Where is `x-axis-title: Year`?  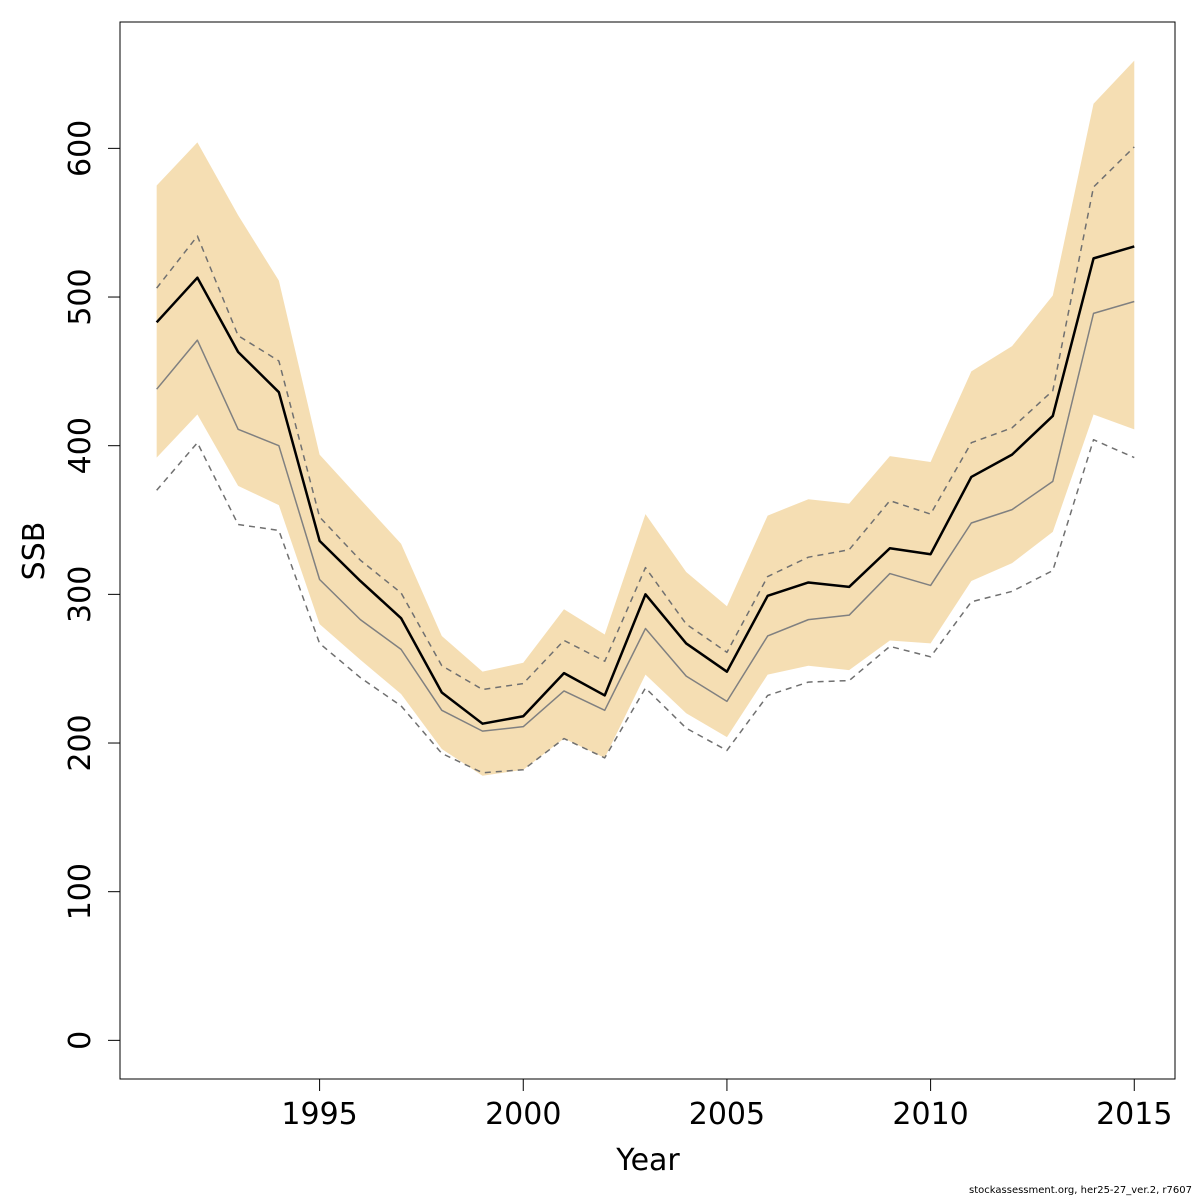
x-axis-title: Year is located at coordinates (647, 1160).